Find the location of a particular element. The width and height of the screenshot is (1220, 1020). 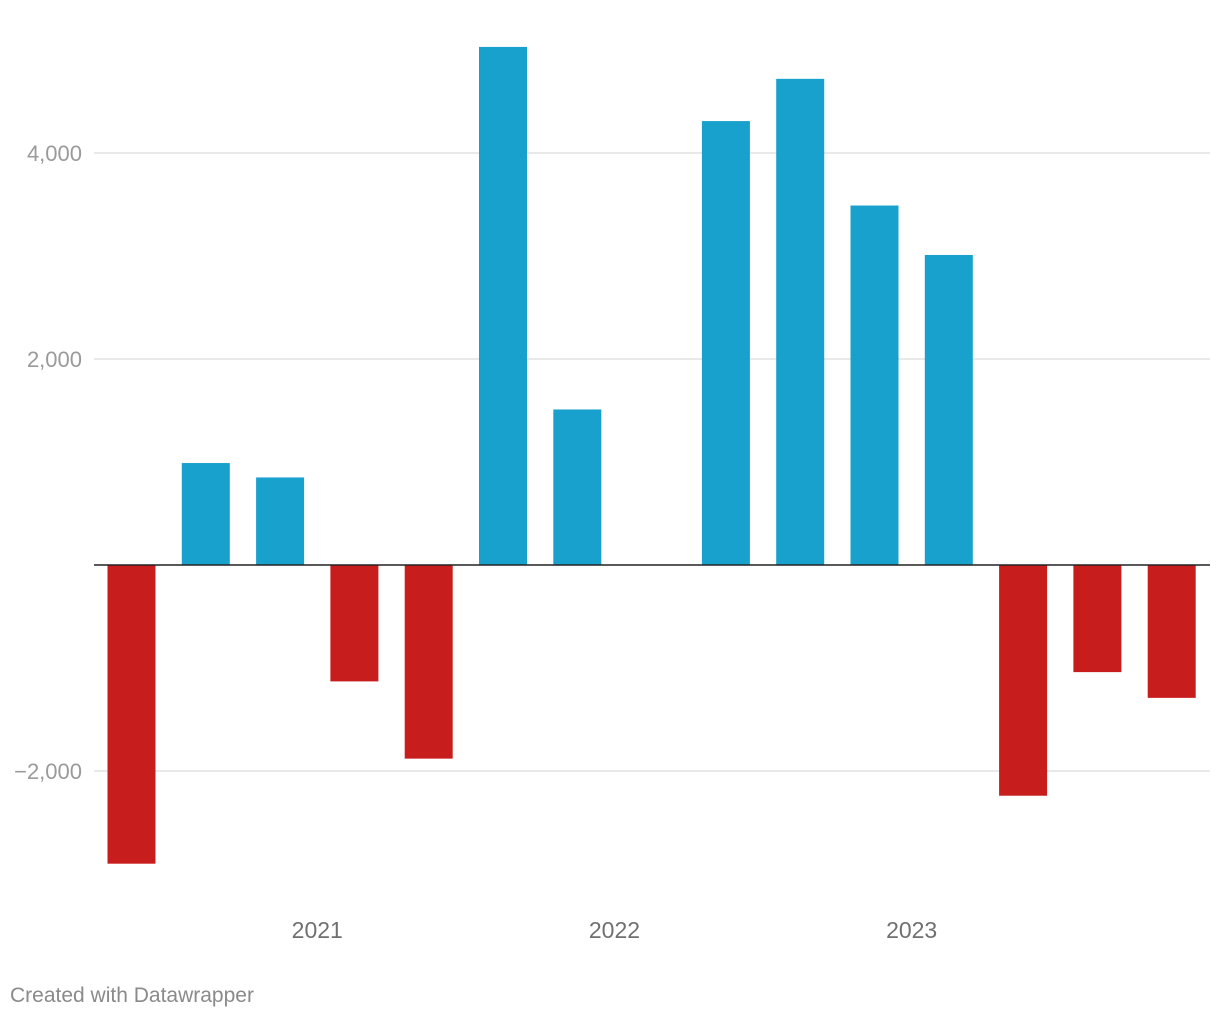

bar-2023-q3 is located at coordinates (1097, 619).